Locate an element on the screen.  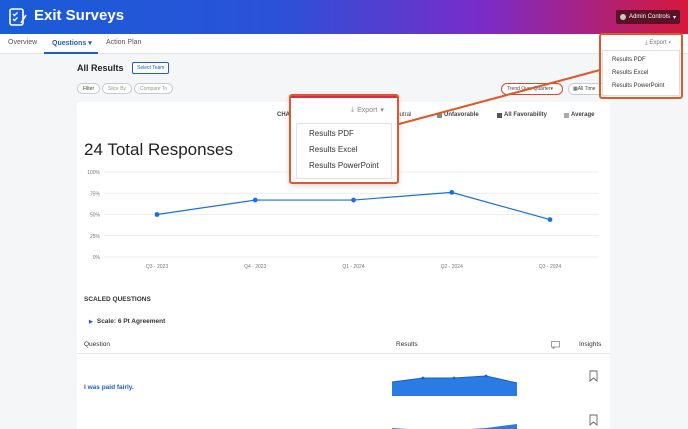
legend-unfavorable: Unfavorable is located at coordinates (458, 115).